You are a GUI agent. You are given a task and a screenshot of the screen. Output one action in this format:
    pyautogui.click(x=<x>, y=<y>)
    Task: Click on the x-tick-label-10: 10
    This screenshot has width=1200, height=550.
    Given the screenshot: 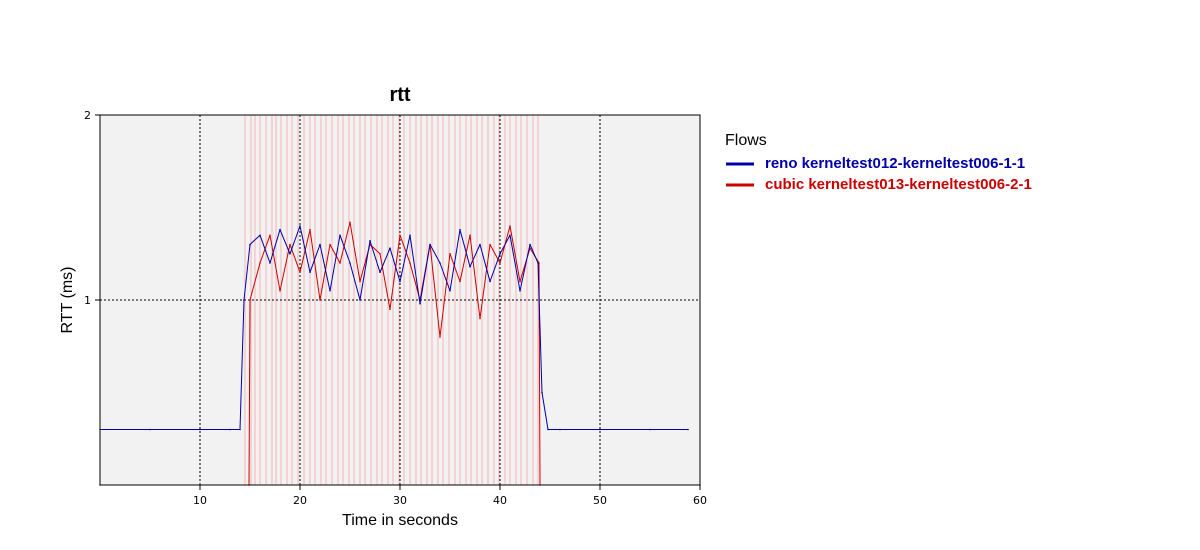 What is the action you would take?
    pyautogui.click(x=200, y=500)
    